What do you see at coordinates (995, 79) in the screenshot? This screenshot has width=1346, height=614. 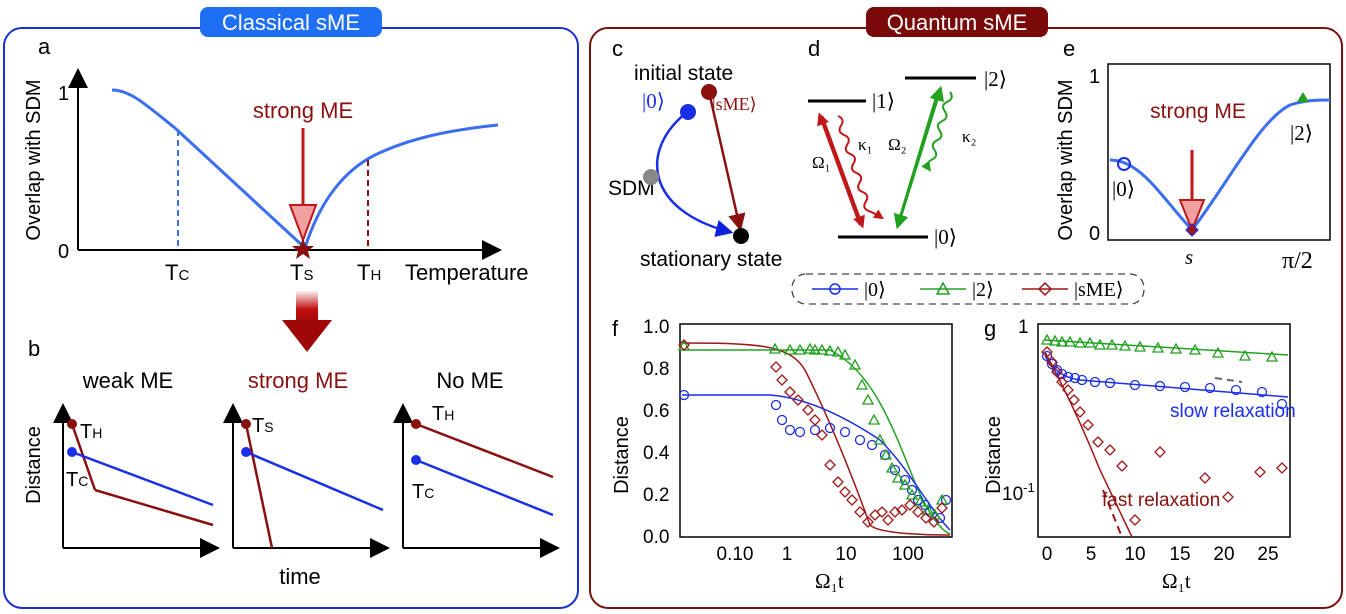 I see `d-ket2: |2⟩` at bounding box center [995, 79].